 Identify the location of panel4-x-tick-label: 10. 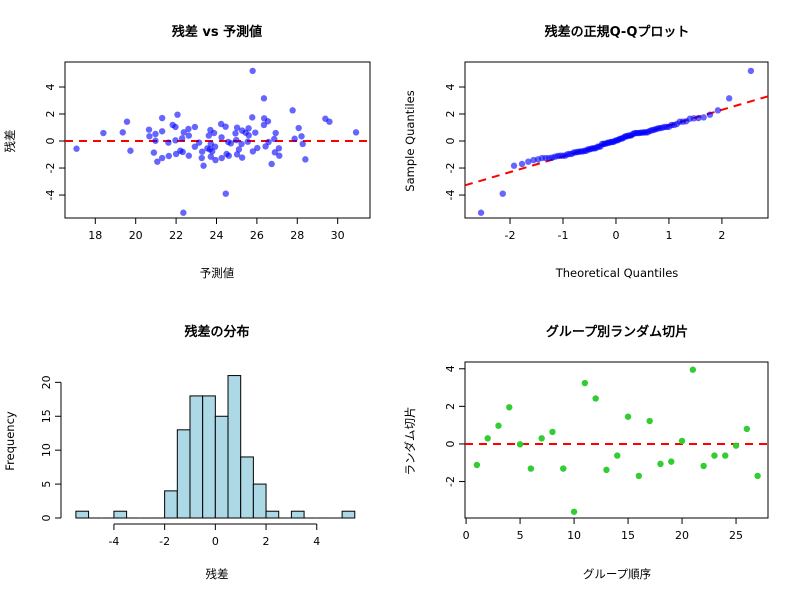
(574, 535).